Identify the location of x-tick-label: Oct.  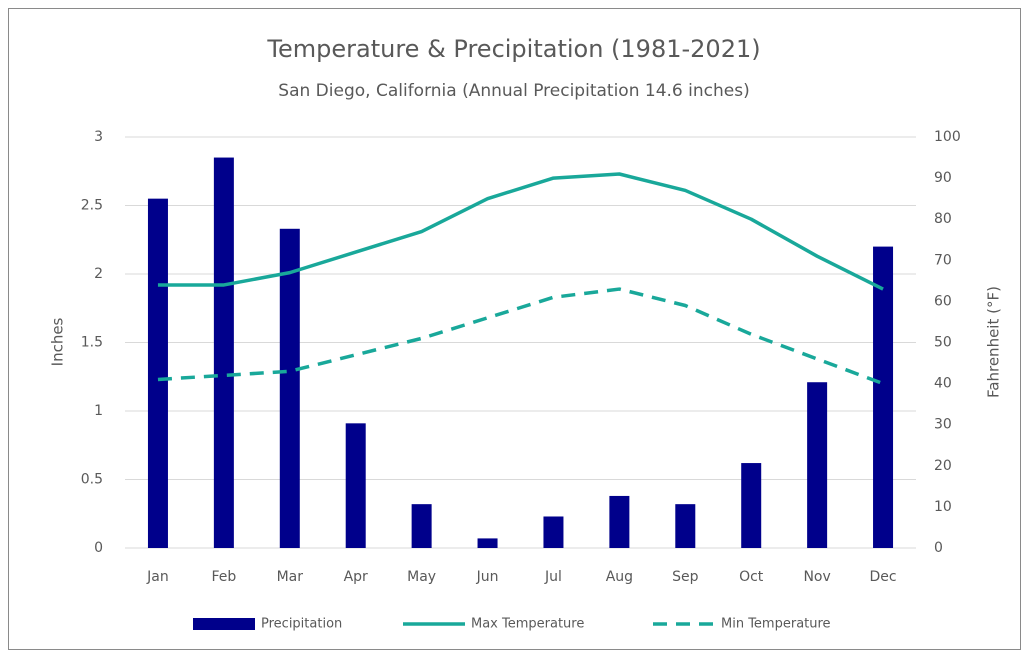
(751, 577).